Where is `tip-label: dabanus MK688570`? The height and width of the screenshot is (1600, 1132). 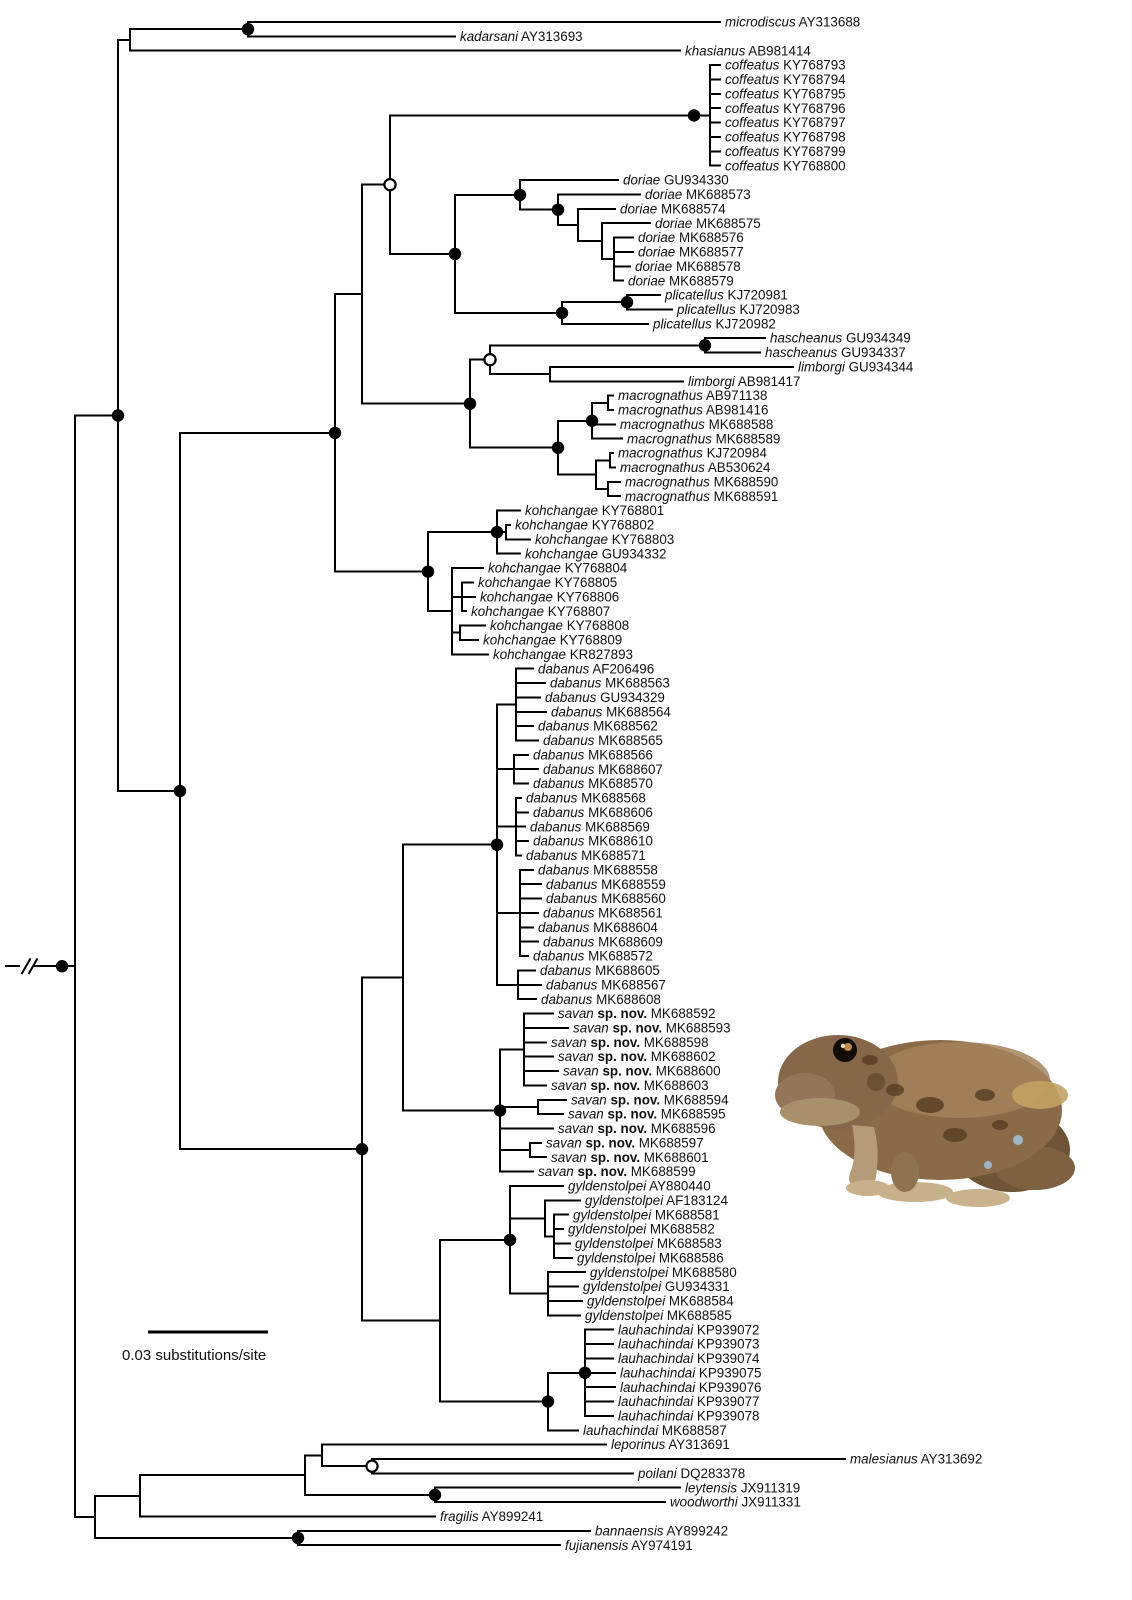
tip-label: dabanus MK688570 is located at coordinates (593, 783).